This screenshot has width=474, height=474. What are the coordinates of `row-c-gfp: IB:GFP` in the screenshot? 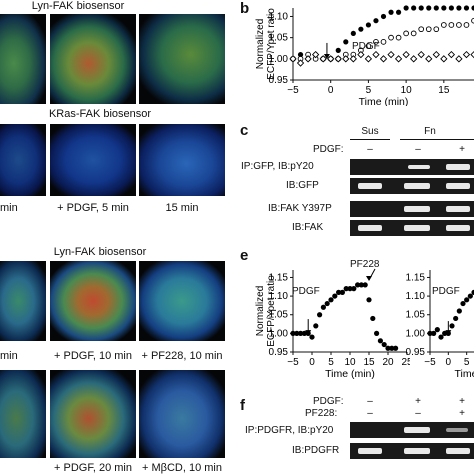 It's located at (302, 185).